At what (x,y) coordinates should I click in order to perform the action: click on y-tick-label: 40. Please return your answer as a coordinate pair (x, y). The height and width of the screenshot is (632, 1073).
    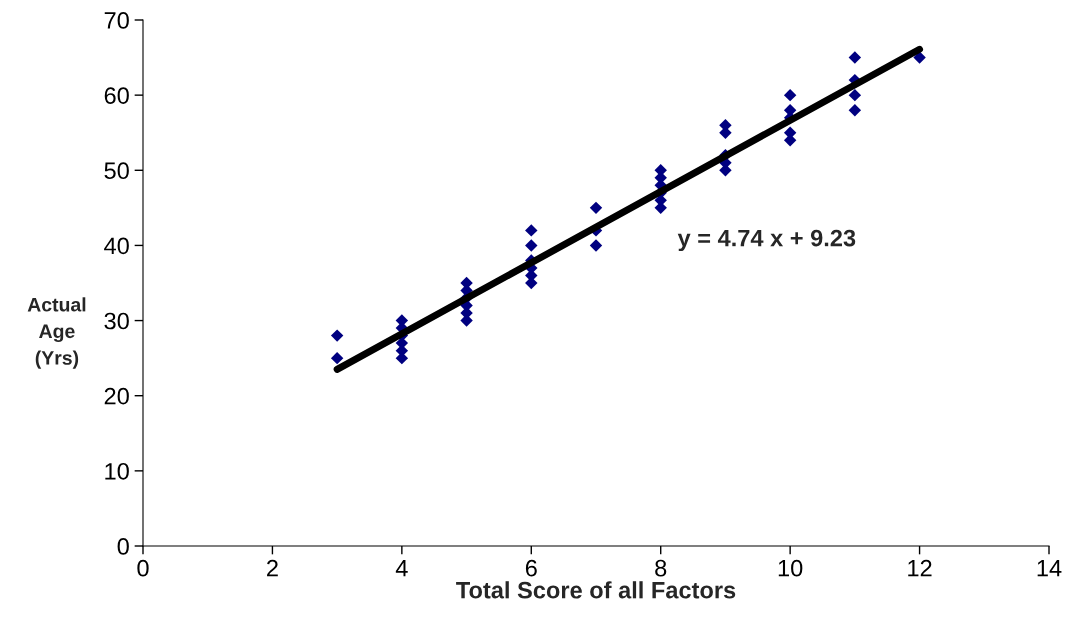
    Looking at the image, I should click on (116, 246).